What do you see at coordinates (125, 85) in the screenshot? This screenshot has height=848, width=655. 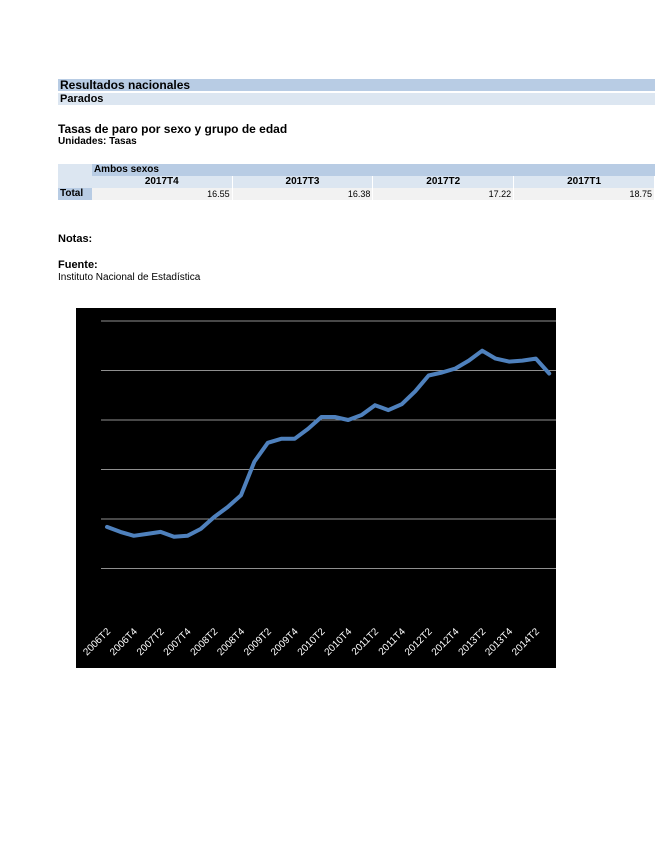 I see `report-title: Resultados nacionales` at bounding box center [125, 85].